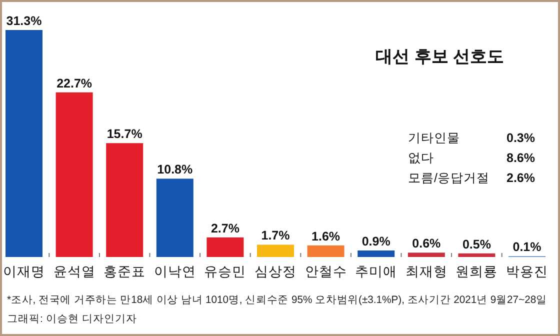 Image resolution: width=560 pixels, height=336 pixels. Describe the element at coordinates (24, 271) in the screenshot. I see `x-tick-label: 이재명` at that location.